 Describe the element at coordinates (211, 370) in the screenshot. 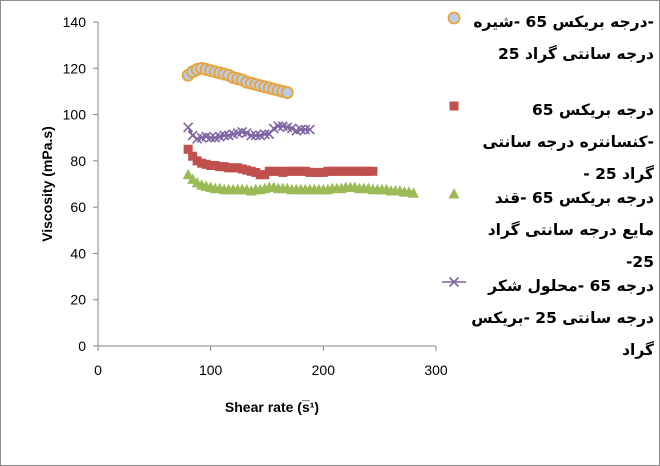

I see `x-tick-label: 100` at that location.